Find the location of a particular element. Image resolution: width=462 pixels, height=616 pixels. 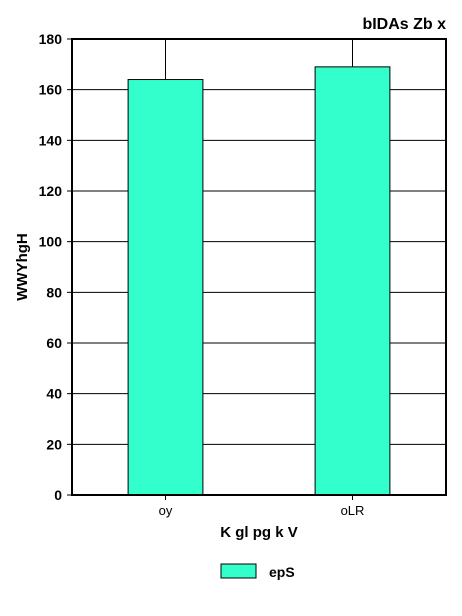

y-tick-label-5: 100 is located at coordinates (51, 242).